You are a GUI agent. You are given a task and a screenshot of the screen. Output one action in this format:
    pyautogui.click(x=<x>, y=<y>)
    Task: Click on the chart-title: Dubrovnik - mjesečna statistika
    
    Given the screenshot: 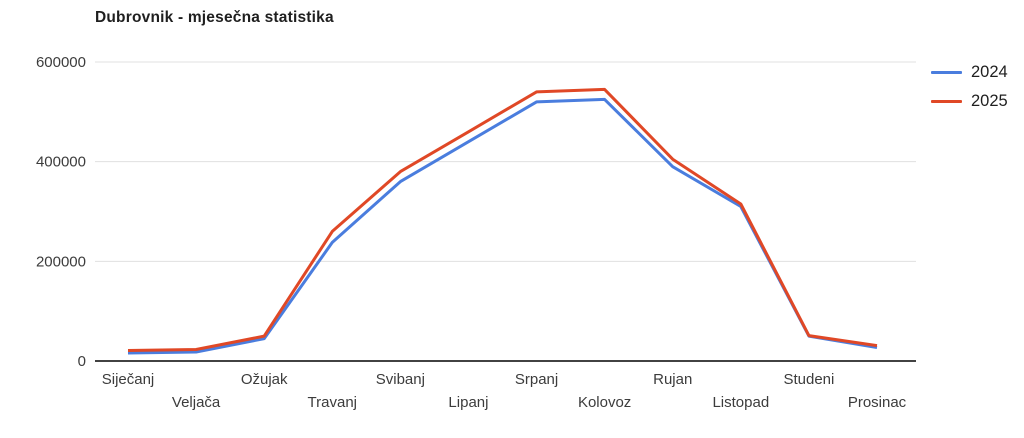 What is the action you would take?
    pyautogui.click(x=214, y=17)
    